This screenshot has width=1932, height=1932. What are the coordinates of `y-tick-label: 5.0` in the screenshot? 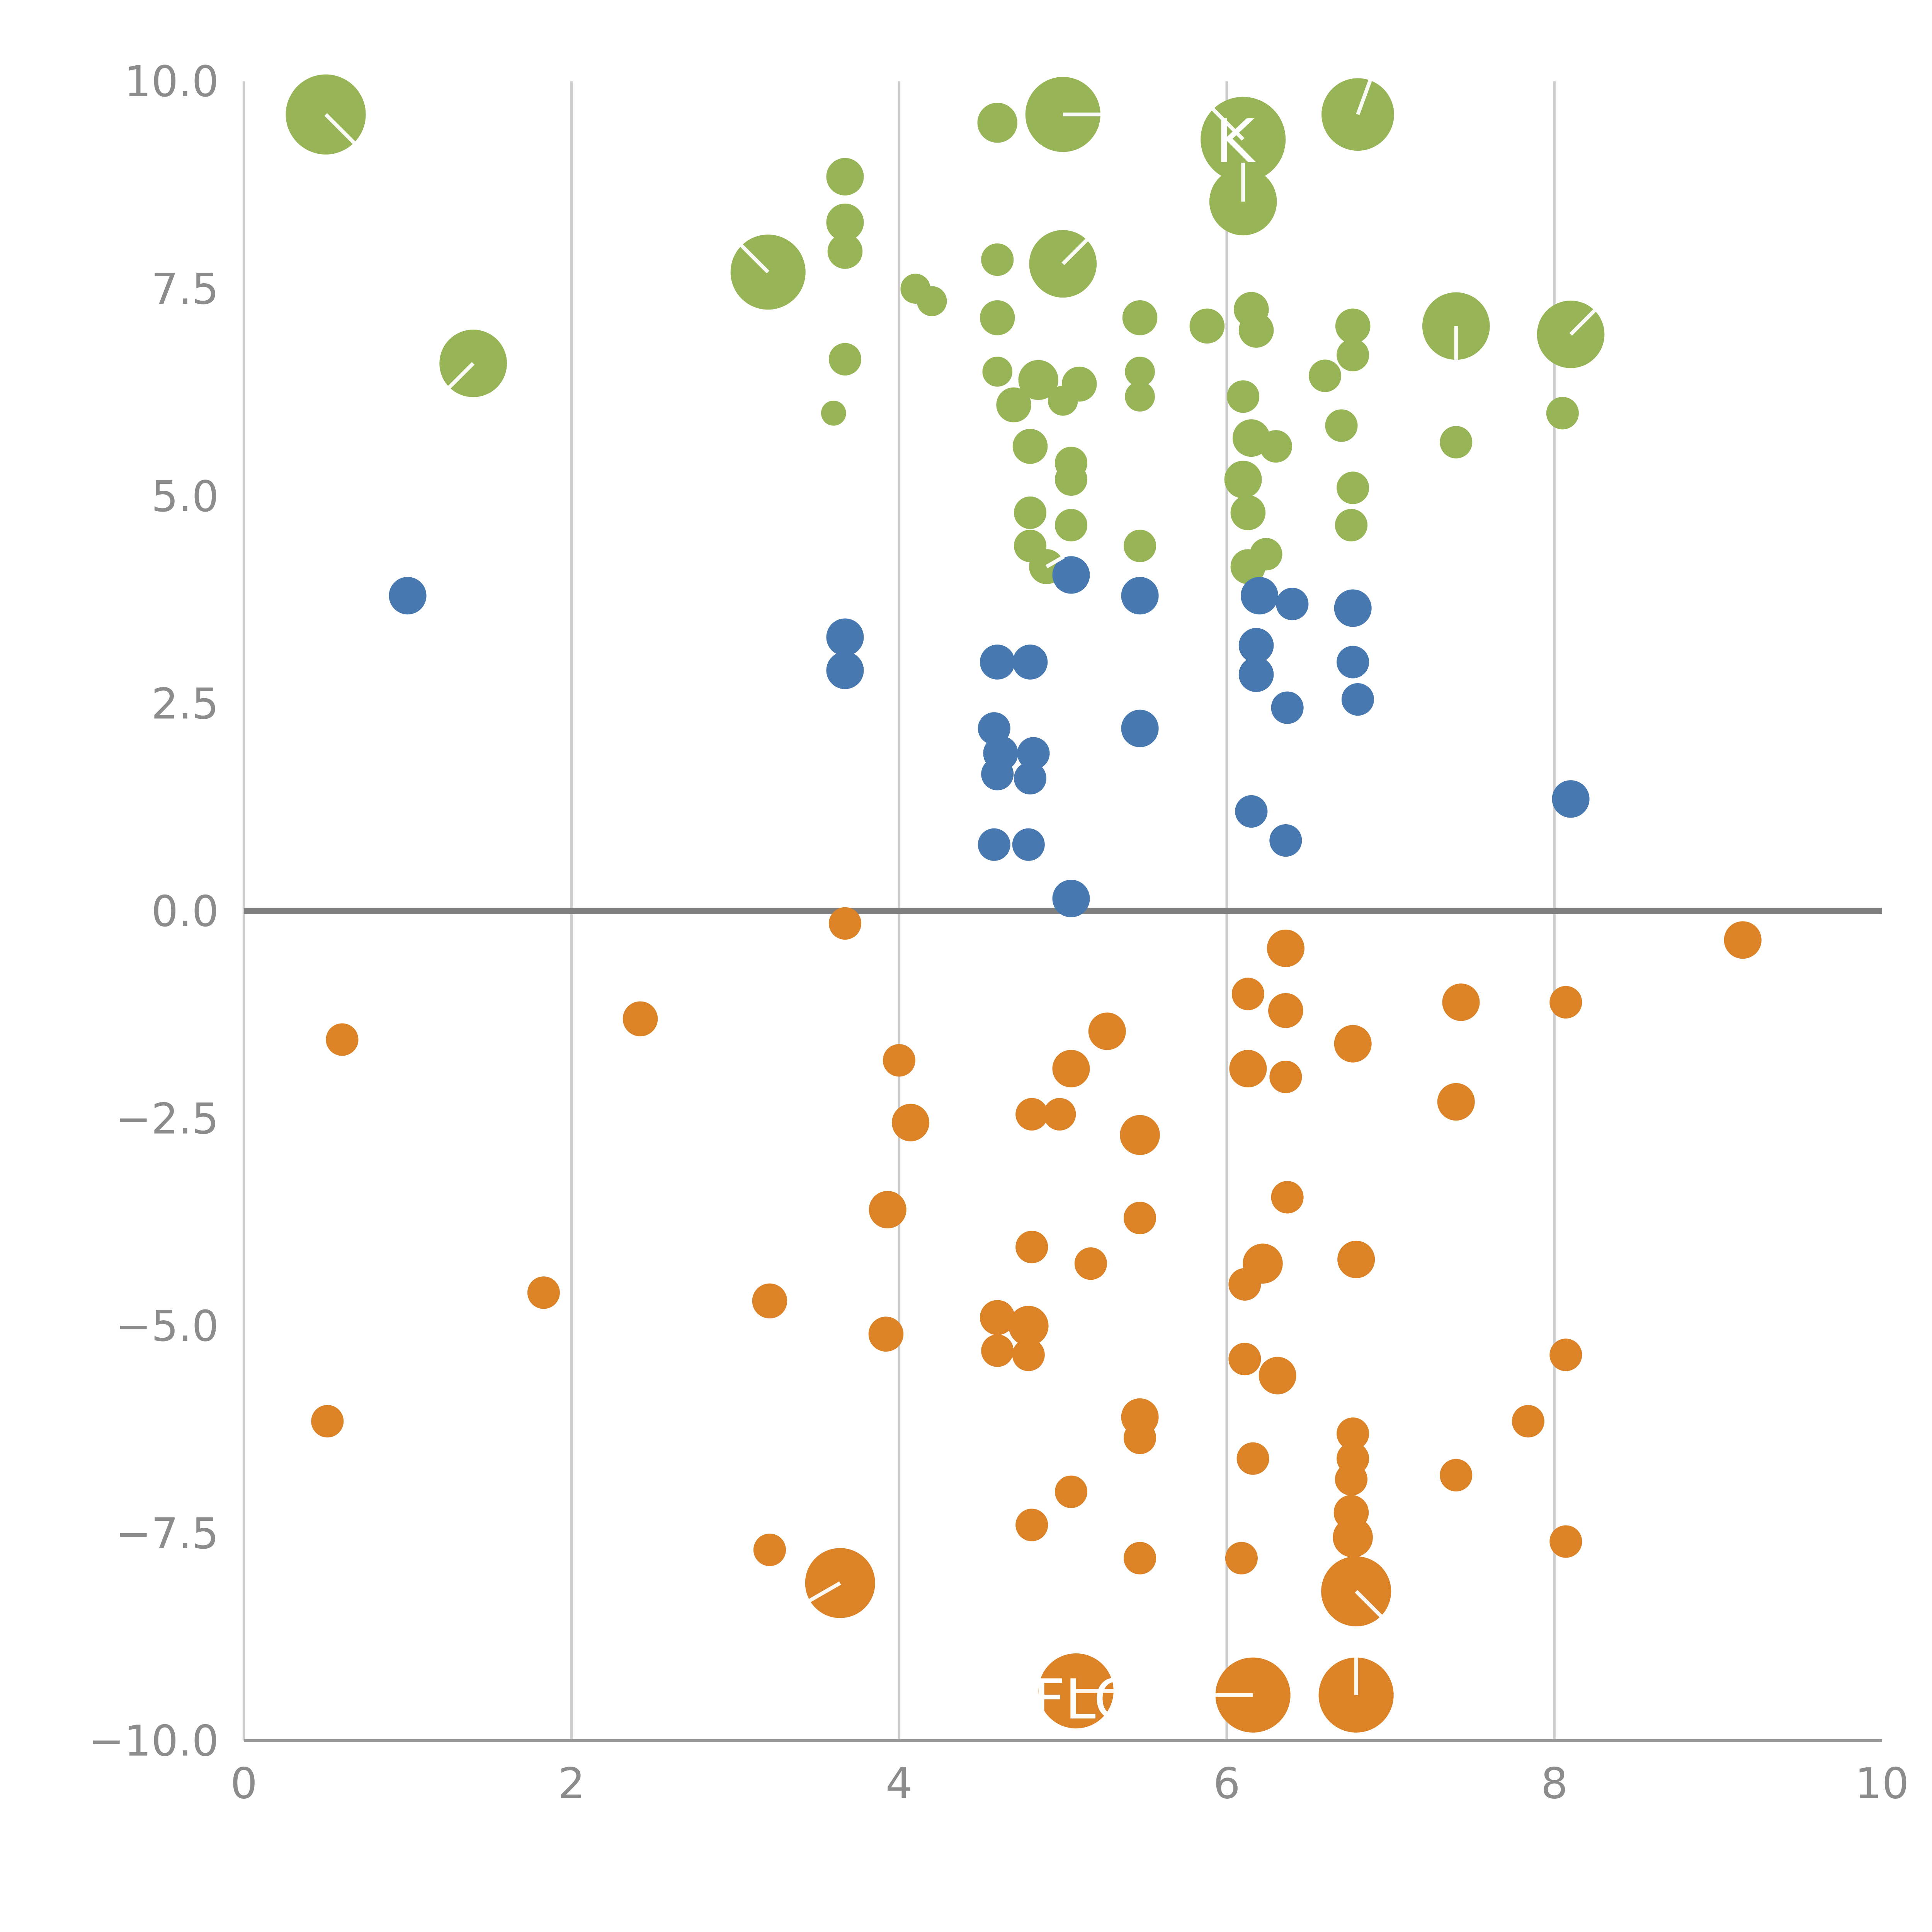 It's located at (185, 496).